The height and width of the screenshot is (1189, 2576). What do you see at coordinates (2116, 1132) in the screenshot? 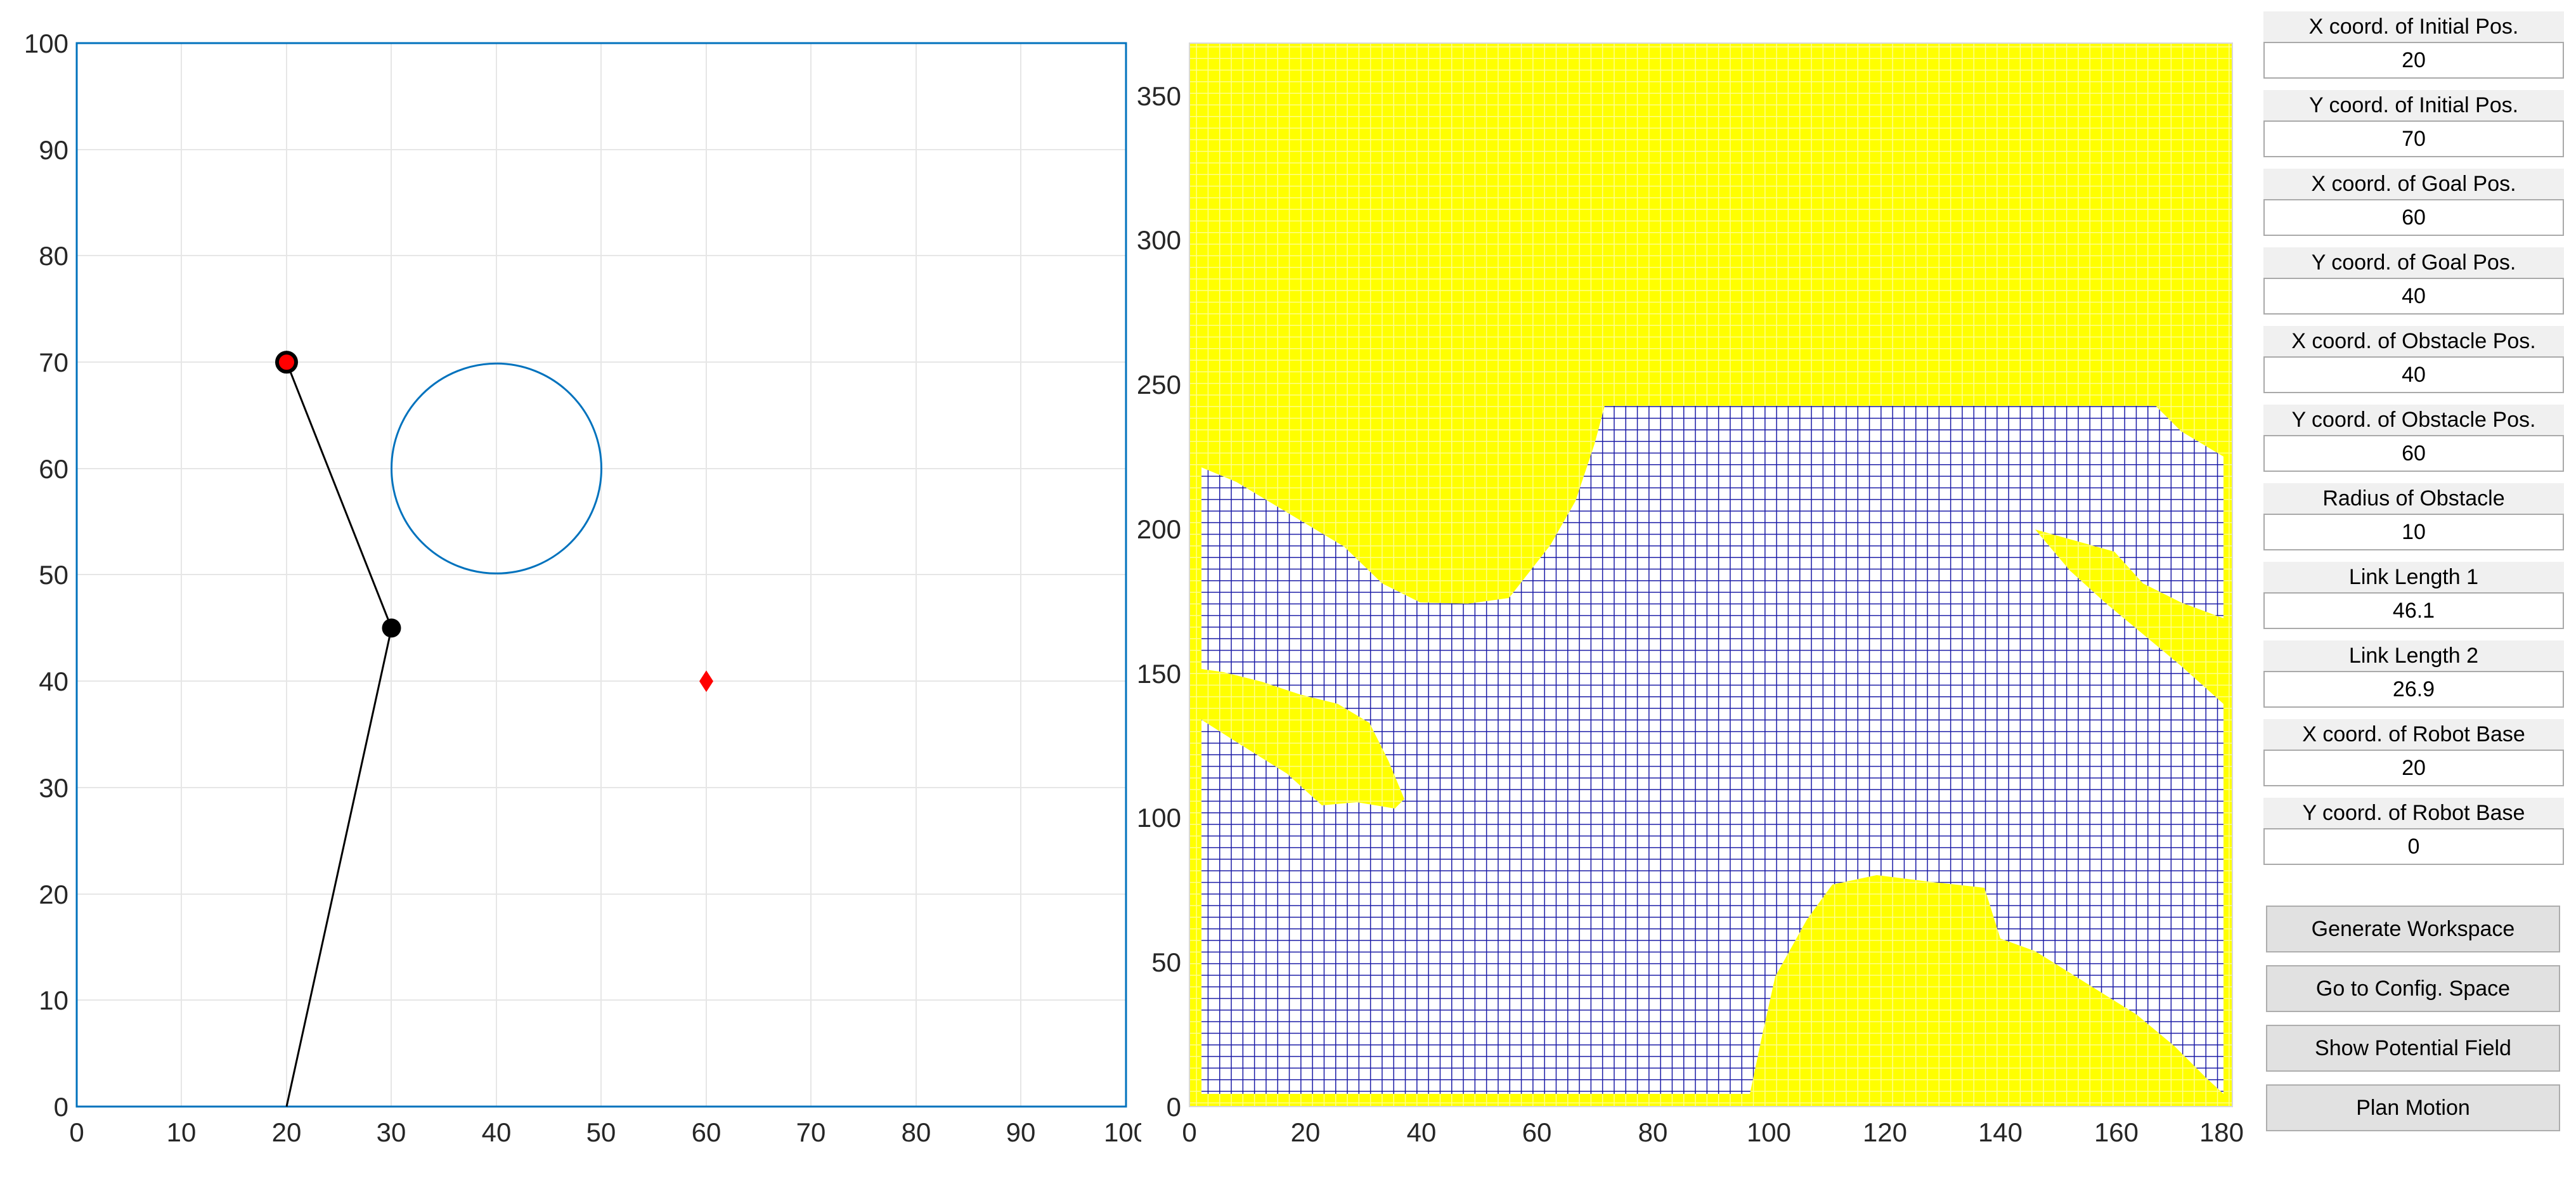
I see `cs-x-tick: 160` at bounding box center [2116, 1132].